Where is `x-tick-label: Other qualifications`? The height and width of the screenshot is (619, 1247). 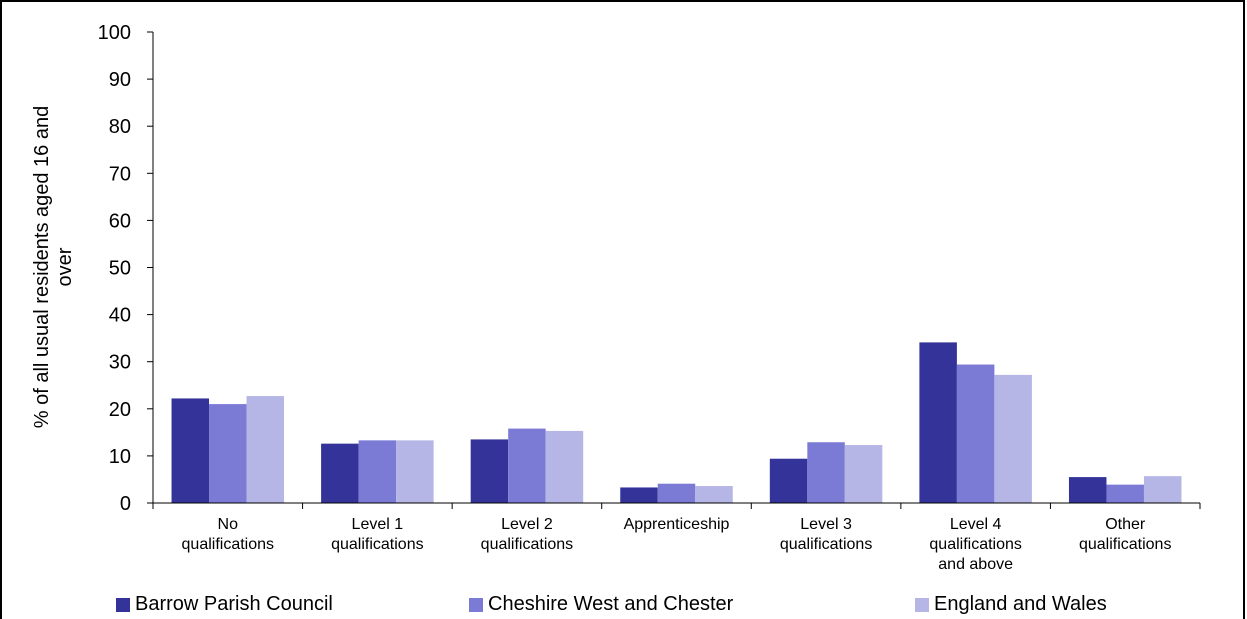
x-tick-label: Other qualifications is located at coordinates (1125, 534).